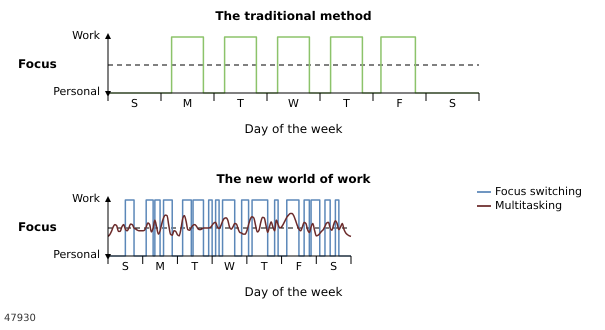 Image resolution: width=605 pixels, height=330 pixels. Describe the element at coordinates (20, 318) in the screenshot. I see `text: 47930` at that location.